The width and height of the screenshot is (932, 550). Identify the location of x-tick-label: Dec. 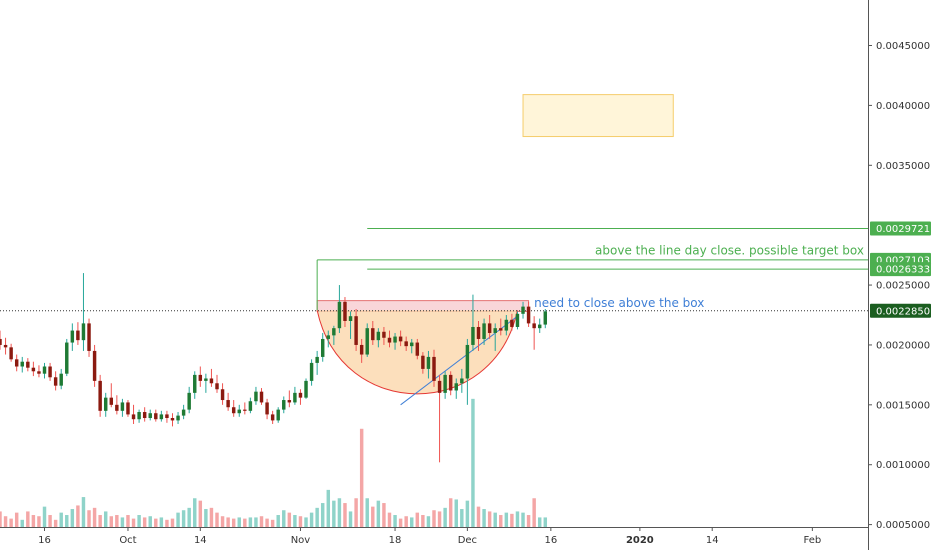
(467, 540).